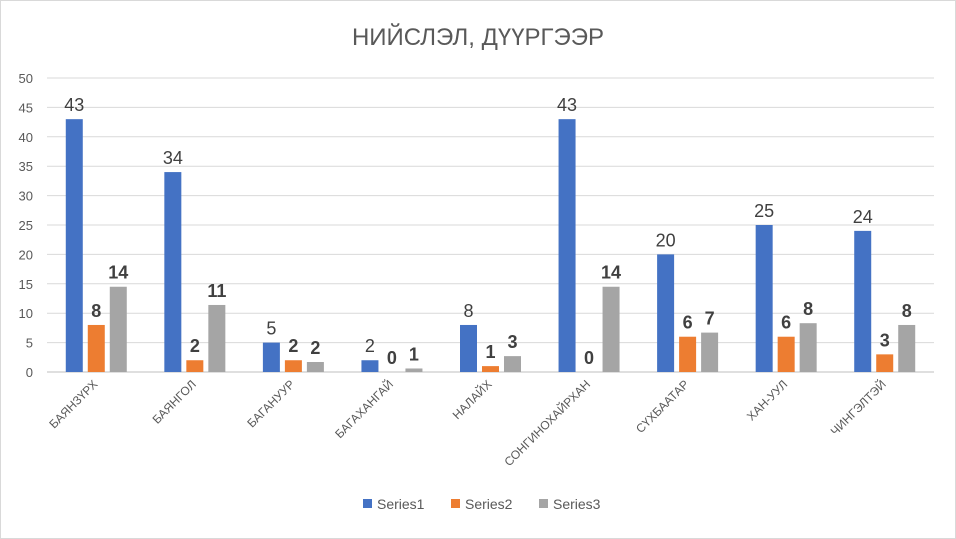 Image resolution: width=956 pixels, height=539 pixels. Describe the element at coordinates (26, 137) in the screenshot. I see `y-tick-label: 40` at that location.